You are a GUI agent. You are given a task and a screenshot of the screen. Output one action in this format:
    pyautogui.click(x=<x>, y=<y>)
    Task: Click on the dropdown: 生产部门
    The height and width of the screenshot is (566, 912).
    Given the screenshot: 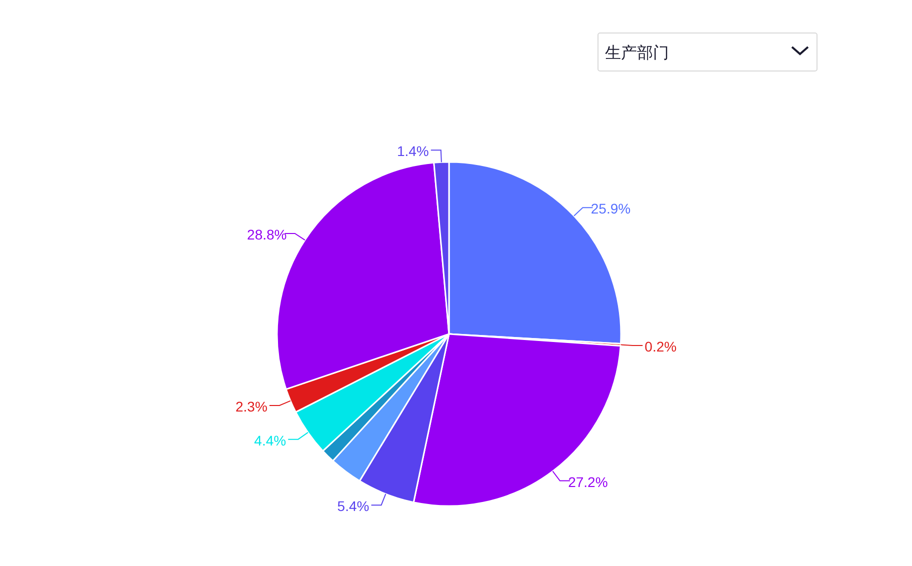 What is the action you would take?
    pyautogui.click(x=708, y=52)
    